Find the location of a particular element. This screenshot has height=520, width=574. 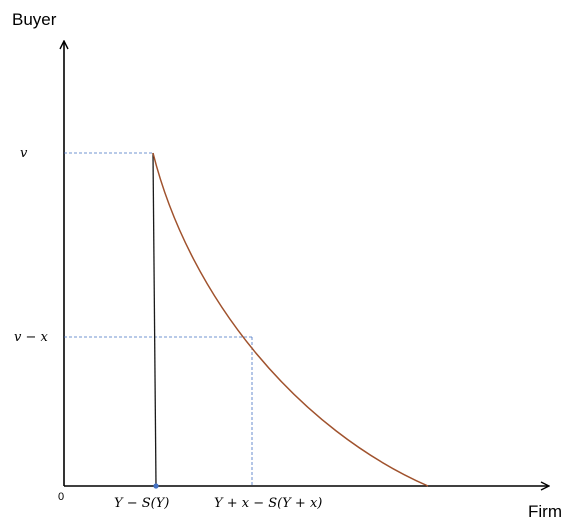

x-axis-point-marker is located at coordinates (156, 486).